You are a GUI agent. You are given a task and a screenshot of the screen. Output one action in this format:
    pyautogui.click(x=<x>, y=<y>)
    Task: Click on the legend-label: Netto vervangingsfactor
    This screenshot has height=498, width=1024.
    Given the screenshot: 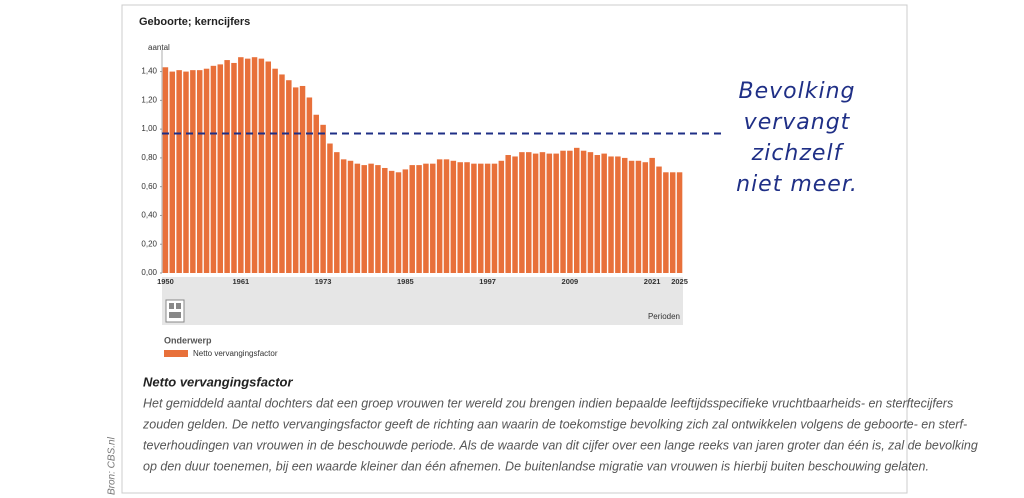 What is the action you would take?
    pyautogui.click(x=235, y=353)
    